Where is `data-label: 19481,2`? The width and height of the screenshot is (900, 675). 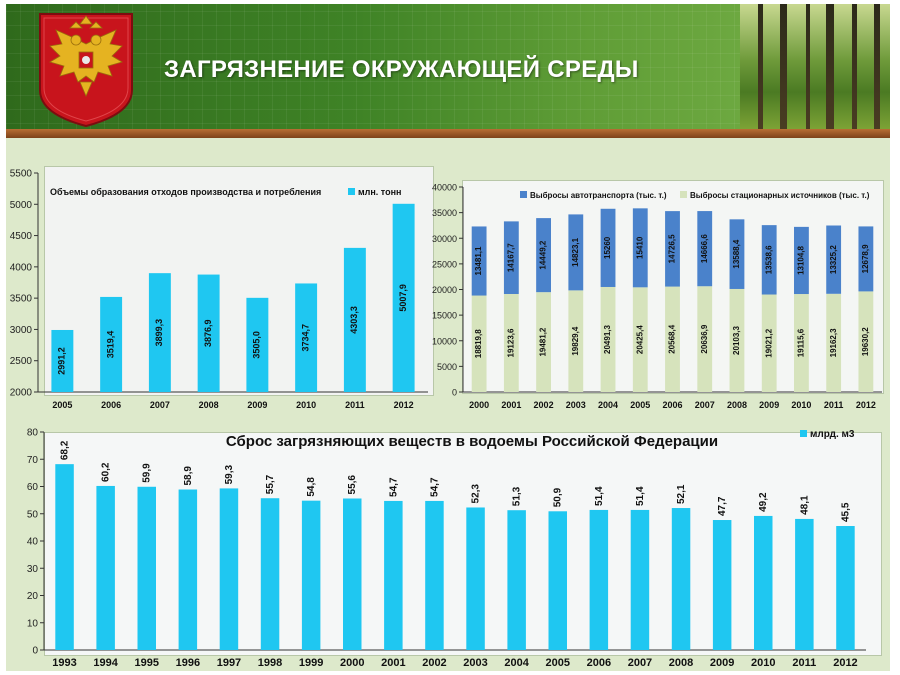 data-label: 19481,2 is located at coordinates (543, 341).